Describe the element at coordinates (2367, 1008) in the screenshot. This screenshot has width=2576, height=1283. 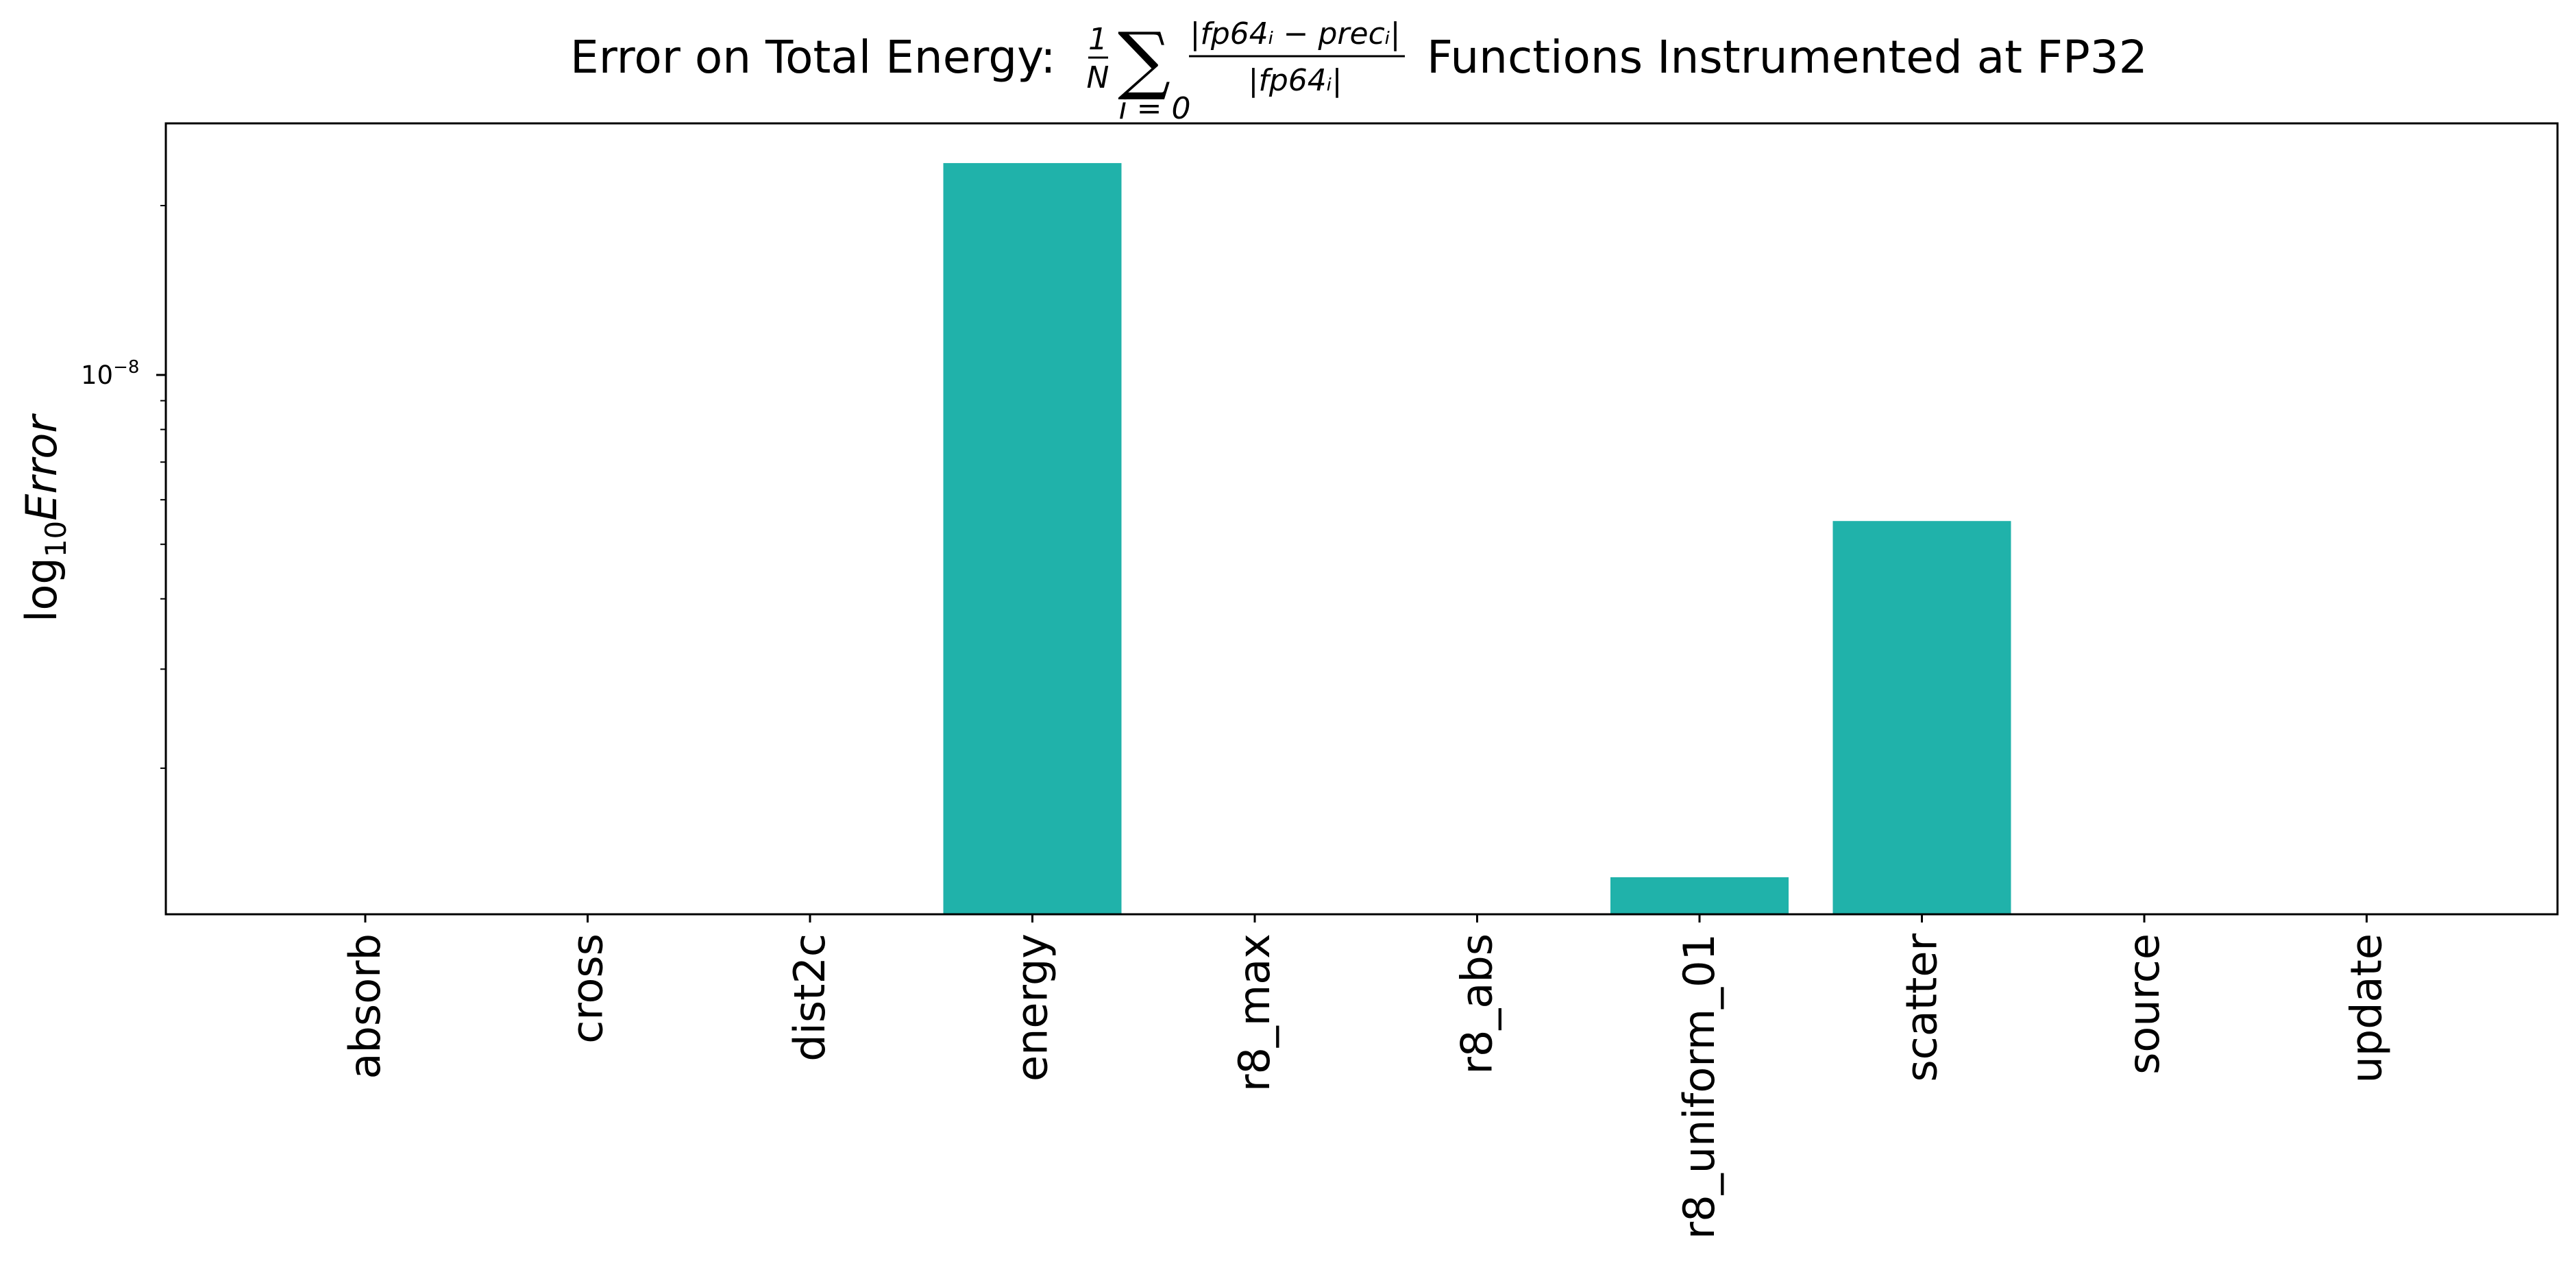
I see `x-tick-label: update` at that location.